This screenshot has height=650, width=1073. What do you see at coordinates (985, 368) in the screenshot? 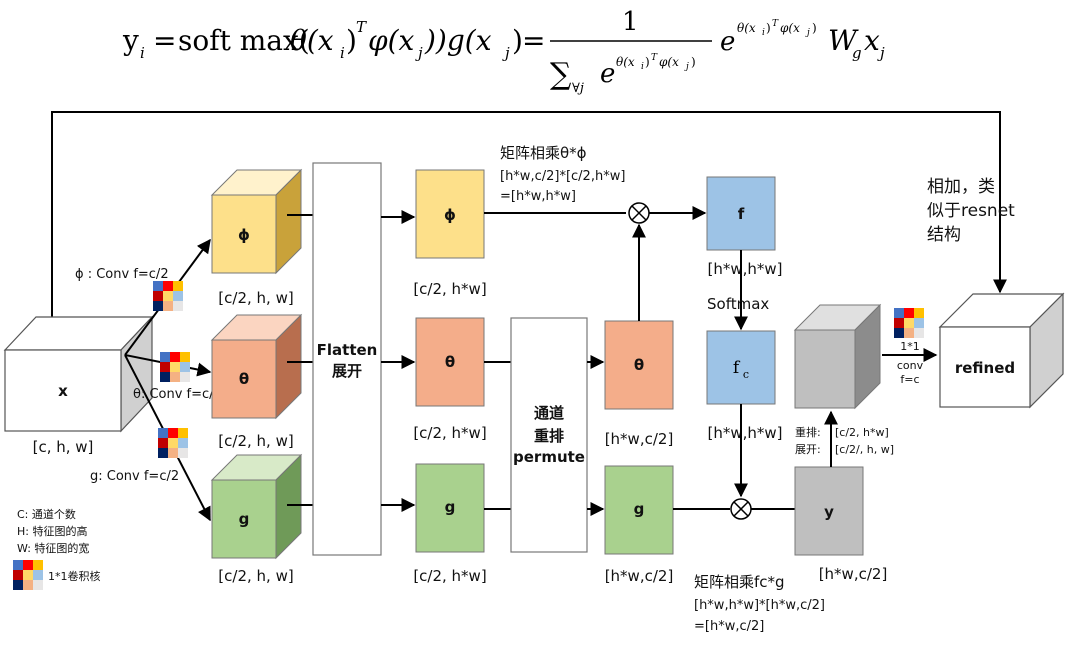
I see `refined-label: refined` at bounding box center [985, 368].